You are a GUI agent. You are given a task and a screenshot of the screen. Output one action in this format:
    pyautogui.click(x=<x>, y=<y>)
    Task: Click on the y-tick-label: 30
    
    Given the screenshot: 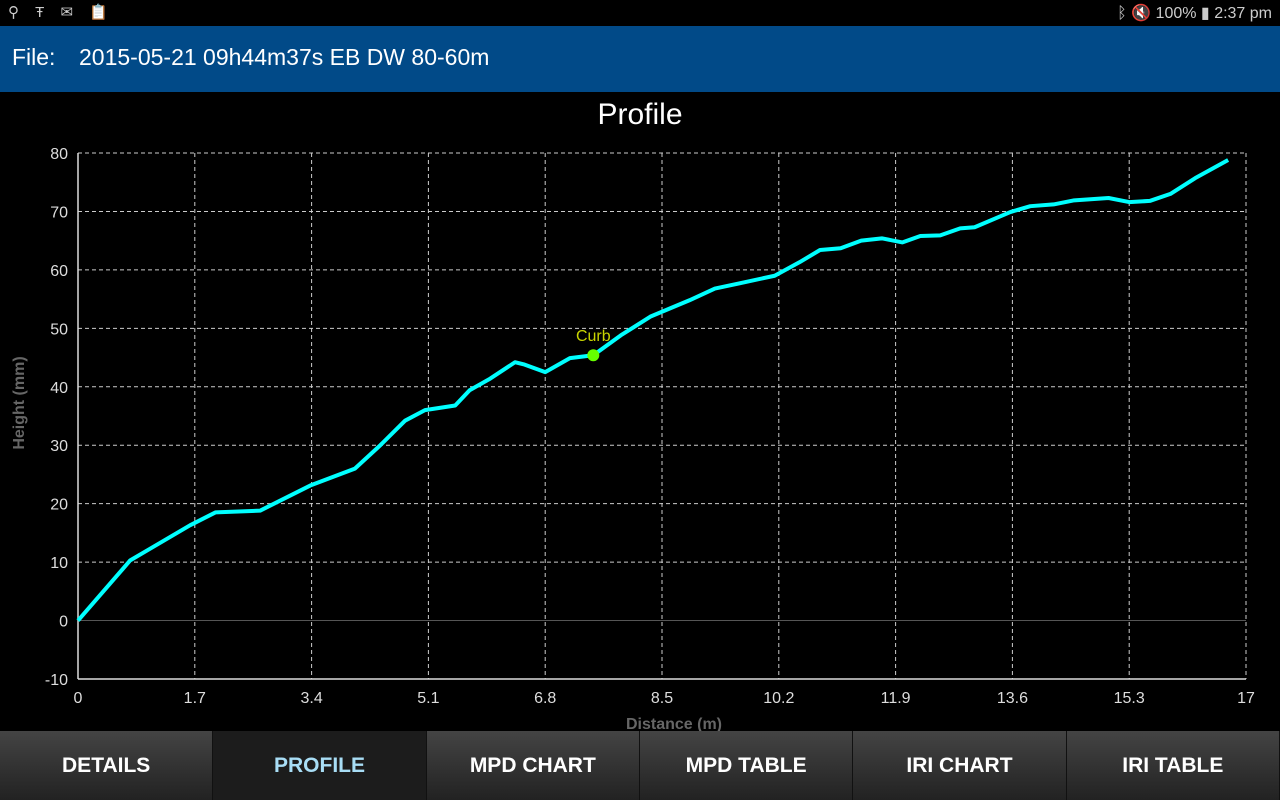 What is the action you would take?
    pyautogui.click(x=59, y=446)
    